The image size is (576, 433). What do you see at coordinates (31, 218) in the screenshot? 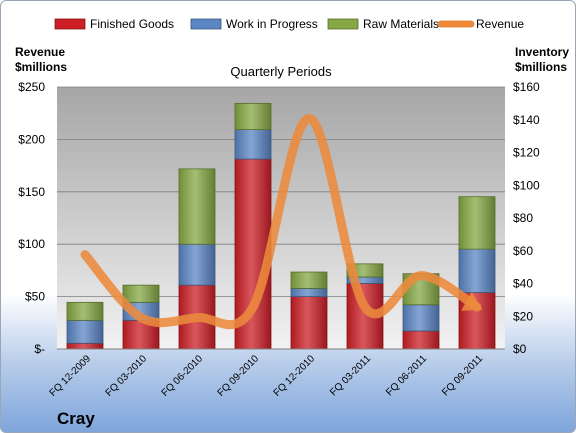
I see `left-axis-ticks: $- $50 $100 $150 $200 $250` at bounding box center [31, 218].